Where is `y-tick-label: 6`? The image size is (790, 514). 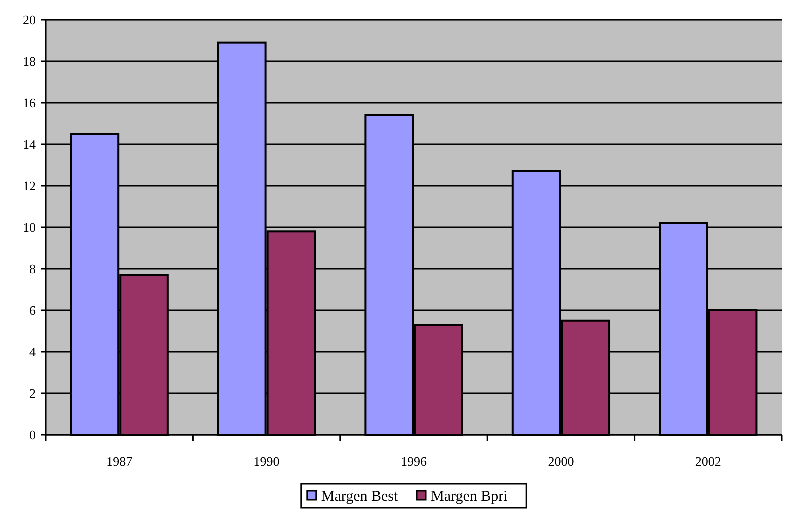 y-tick-label: 6 is located at coordinates (33, 310).